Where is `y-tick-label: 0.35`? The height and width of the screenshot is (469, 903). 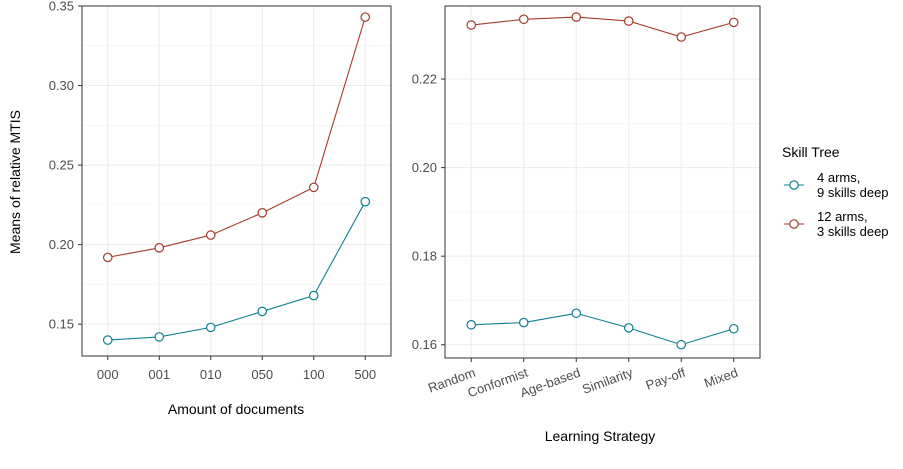
y-tick-label: 0.35 is located at coordinates (61, 7).